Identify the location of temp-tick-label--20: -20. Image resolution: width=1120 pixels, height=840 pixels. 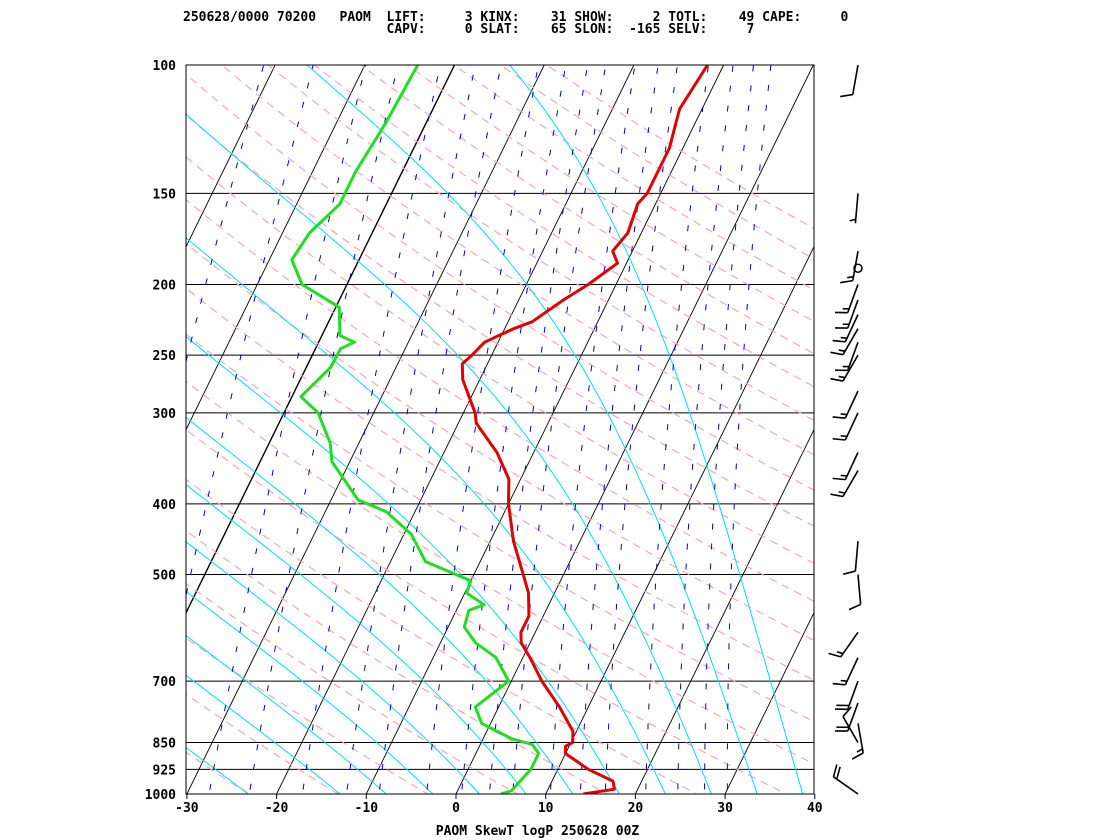
(277, 808).